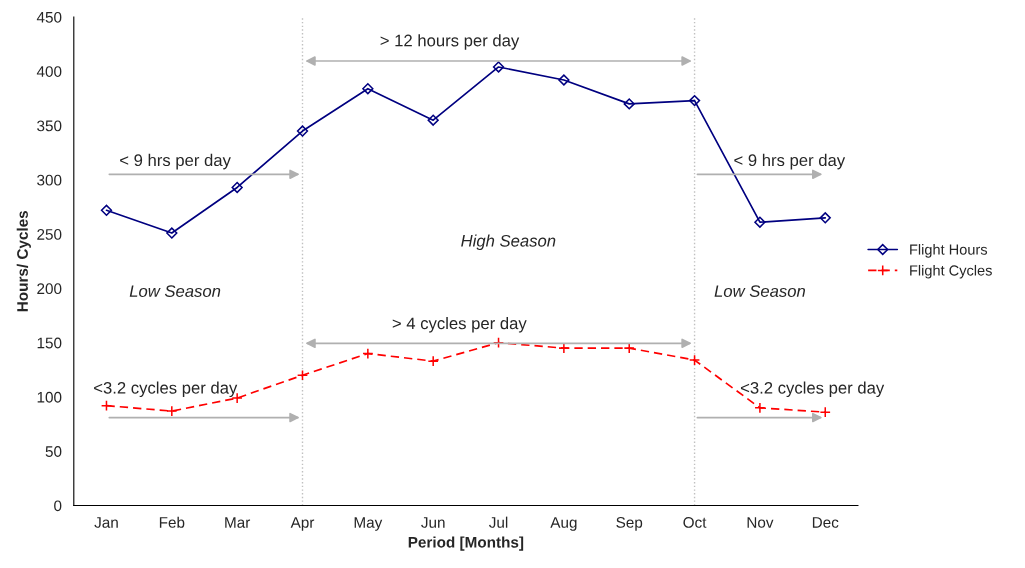  What do you see at coordinates (49, 397) in the screenshot?
I see `y-tick-label: 100` at bounding box center [49, 397].